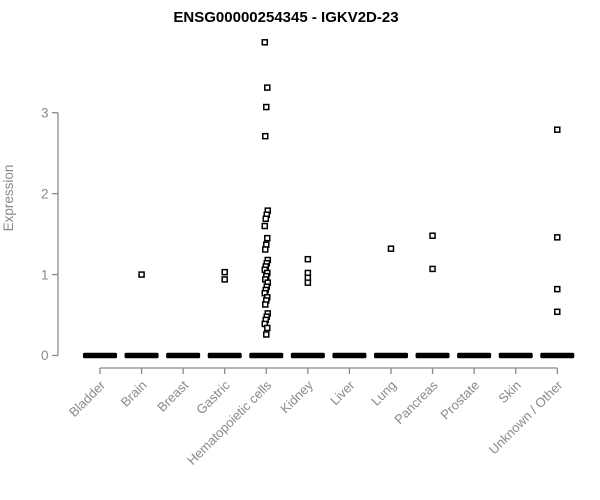 This screenshot has height=500, width=600. I want to click on x-tick-label: Brain, so click(134, 394).